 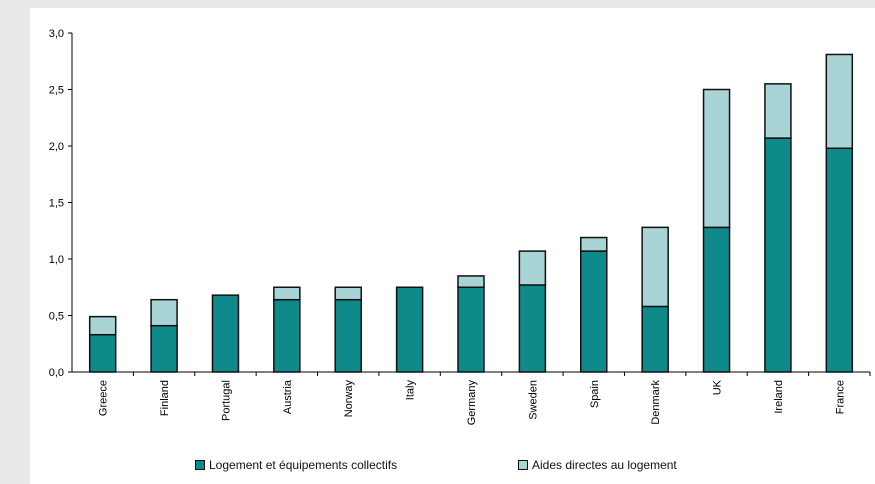 I want to click on x-tick-label-austria: Austria, so click(x=288, y=396).